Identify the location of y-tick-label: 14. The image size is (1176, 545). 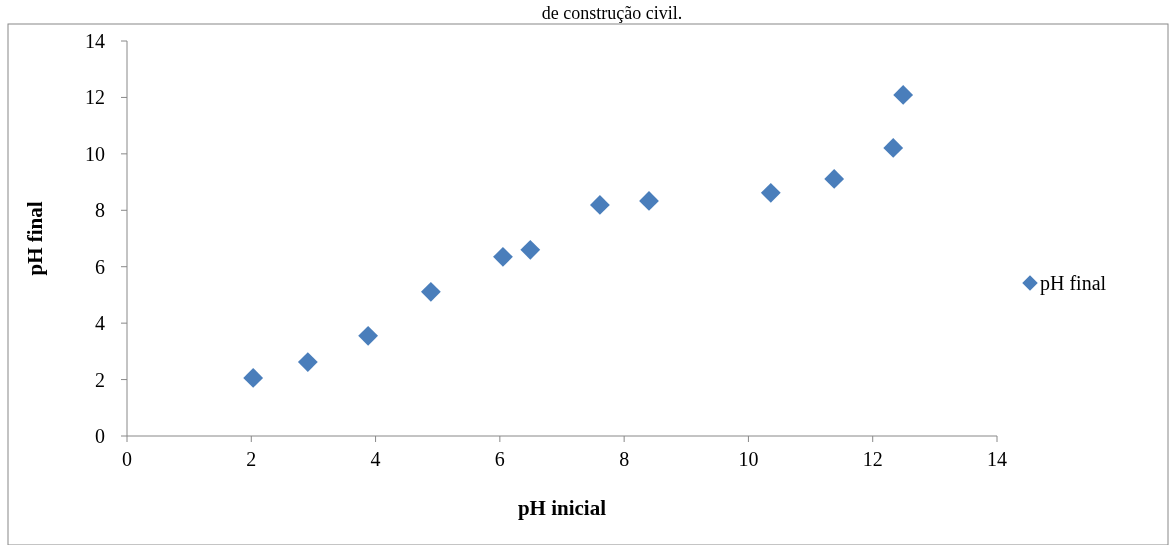
(95, 41).